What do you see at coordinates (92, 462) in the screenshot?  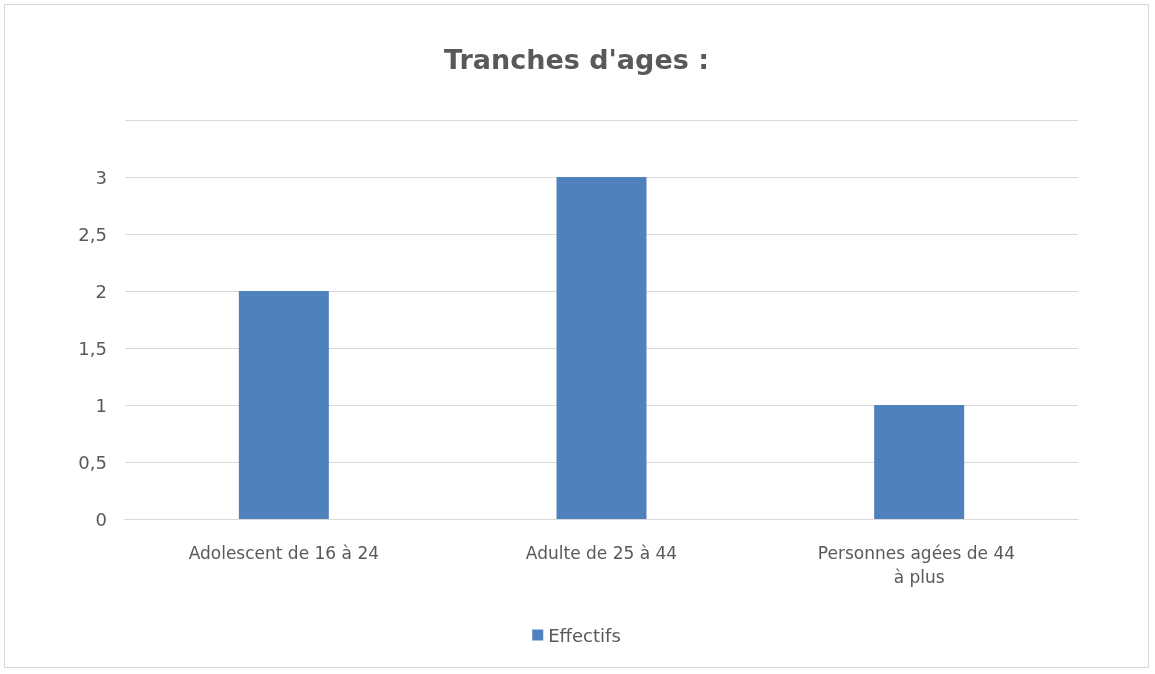 I see `y-tick-label: 0,5` at bounding box center [92, 462].